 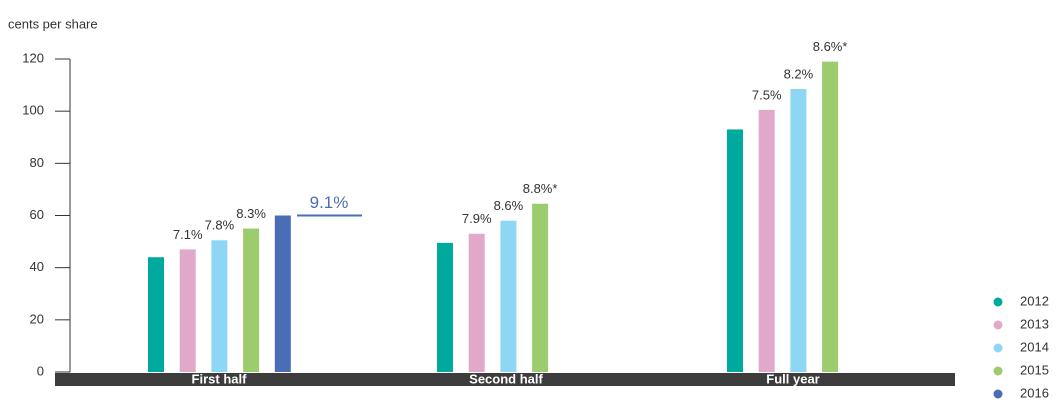 What do you see at coordinates (1034, 369) in the screenshot?
I see `legend-label: 2015` at bounding box center [1034, 369].